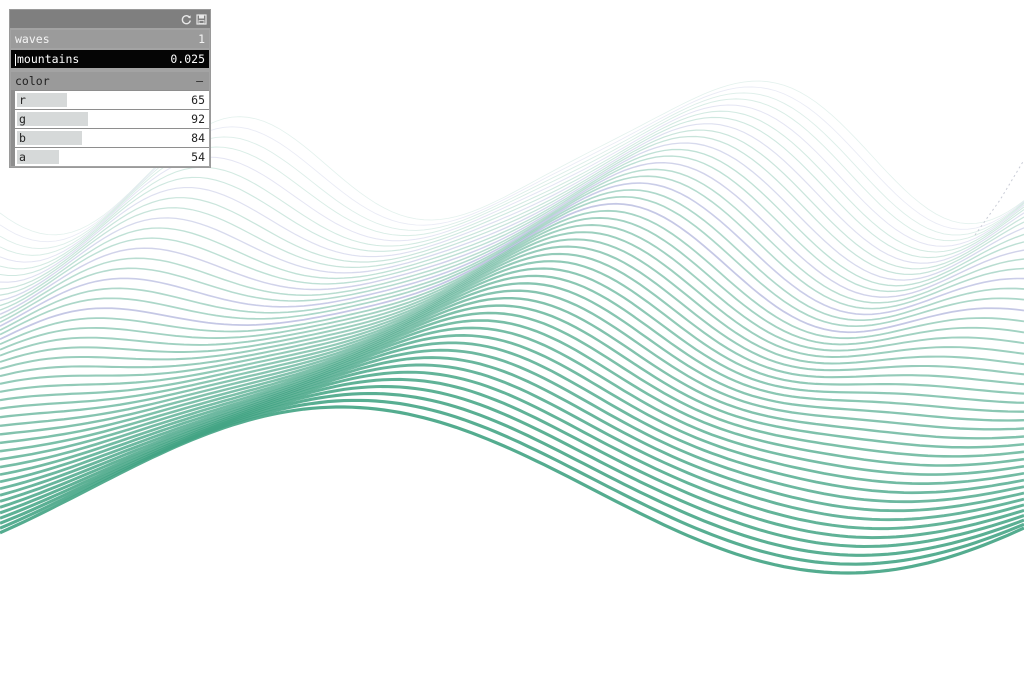  What do you see at coordinates (198, 100) in the screenshot?
I see `slider-r-value: 65` at bounding box center [198, 100].